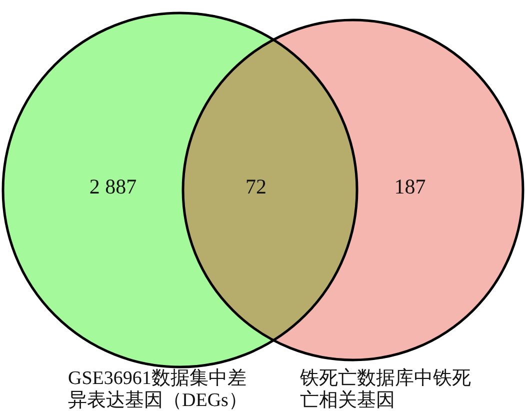 The width and height of the screenshot is (526, 411). Describe the element at coordinates (113, 186) in the screenshot. I see `data-label: 2 887` at that location.